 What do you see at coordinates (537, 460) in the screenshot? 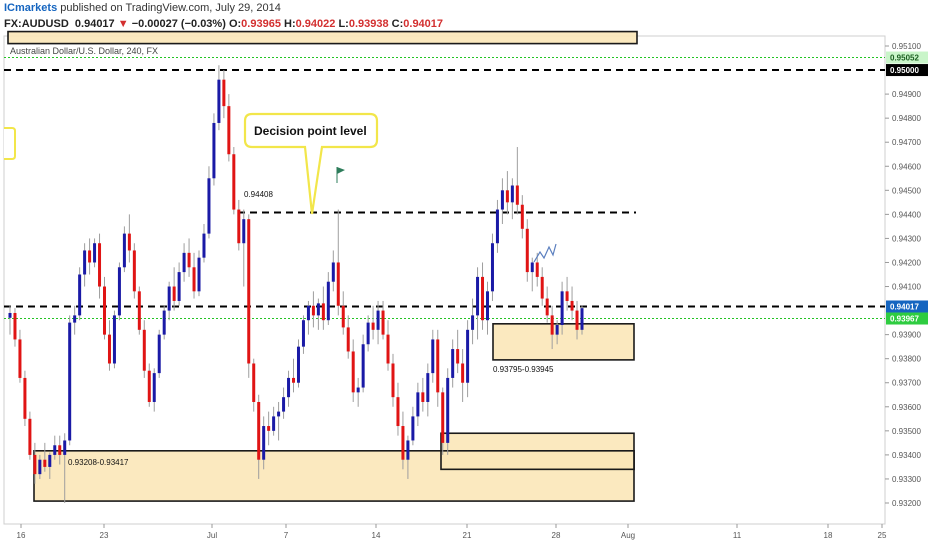
I see `zone-low-right-inner` at bounding box center [537, 460].